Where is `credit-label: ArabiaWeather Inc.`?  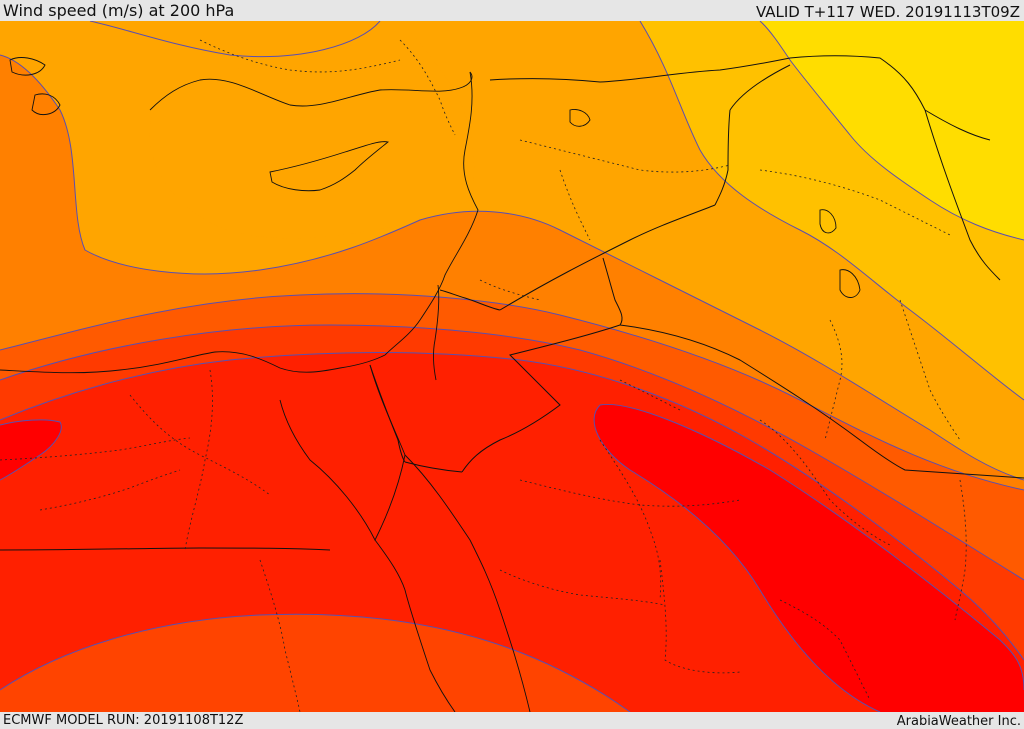
credit-label: ArabiaWeather Inc. is located at coordinates (958, 721).